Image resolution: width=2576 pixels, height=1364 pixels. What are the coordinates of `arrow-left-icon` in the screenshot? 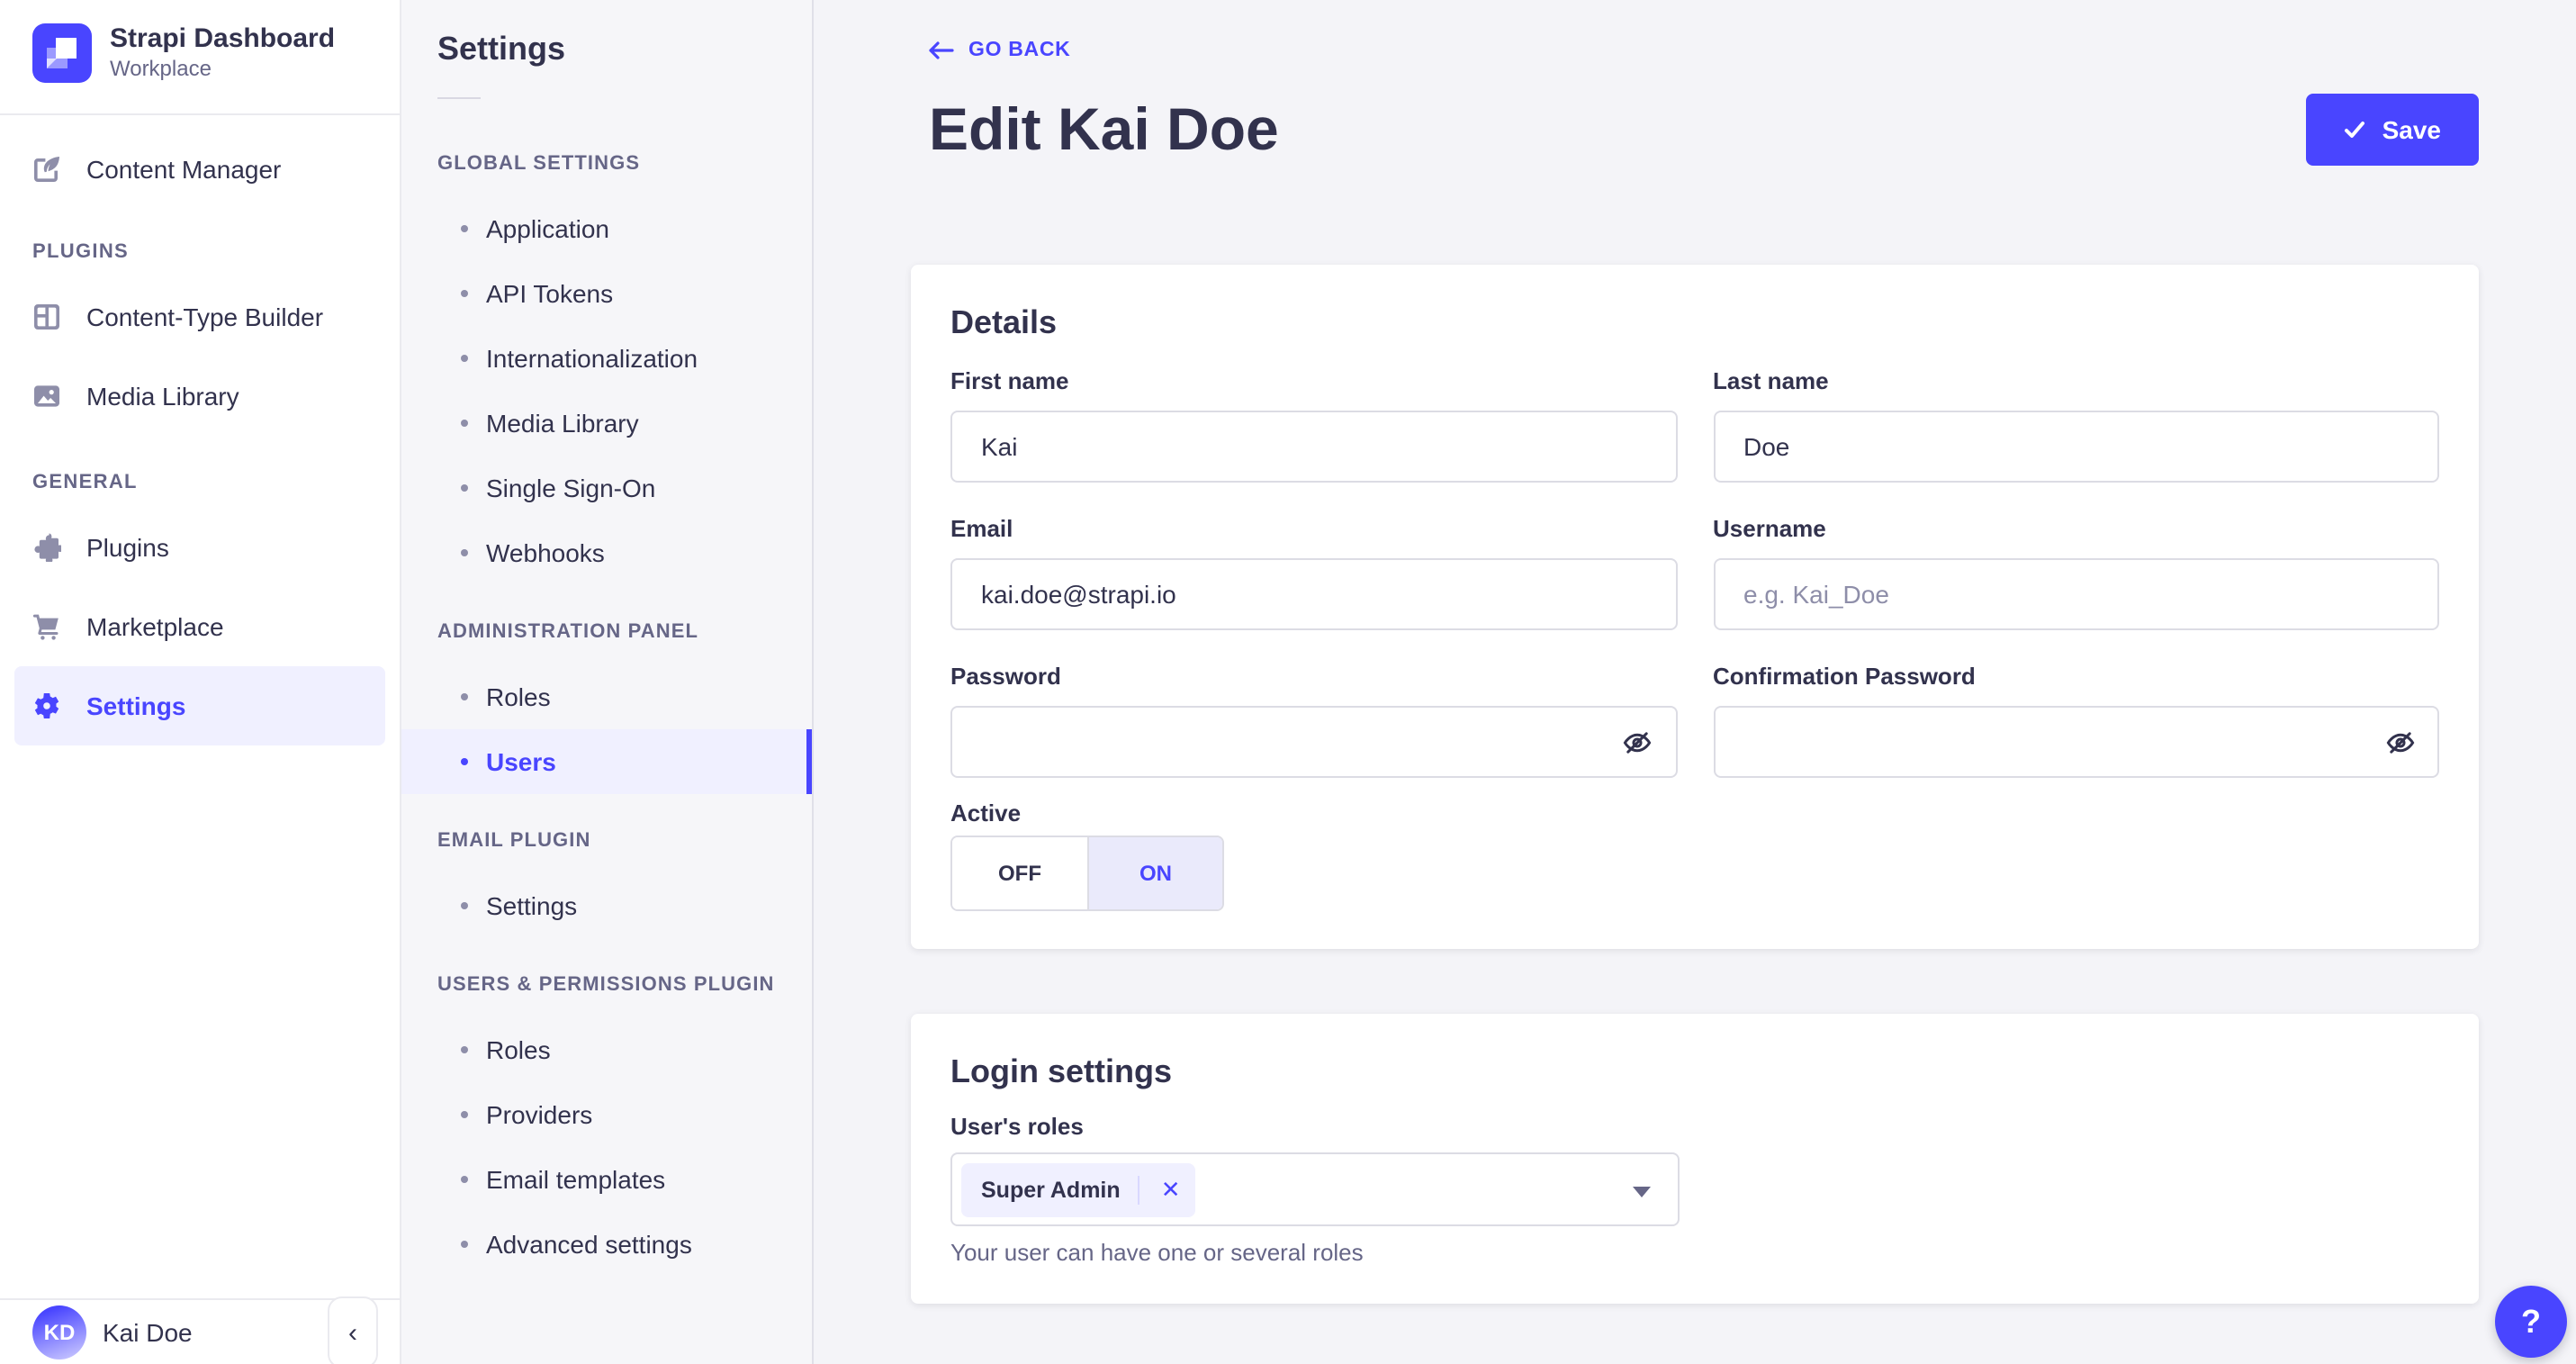 It's located at (941, 50).